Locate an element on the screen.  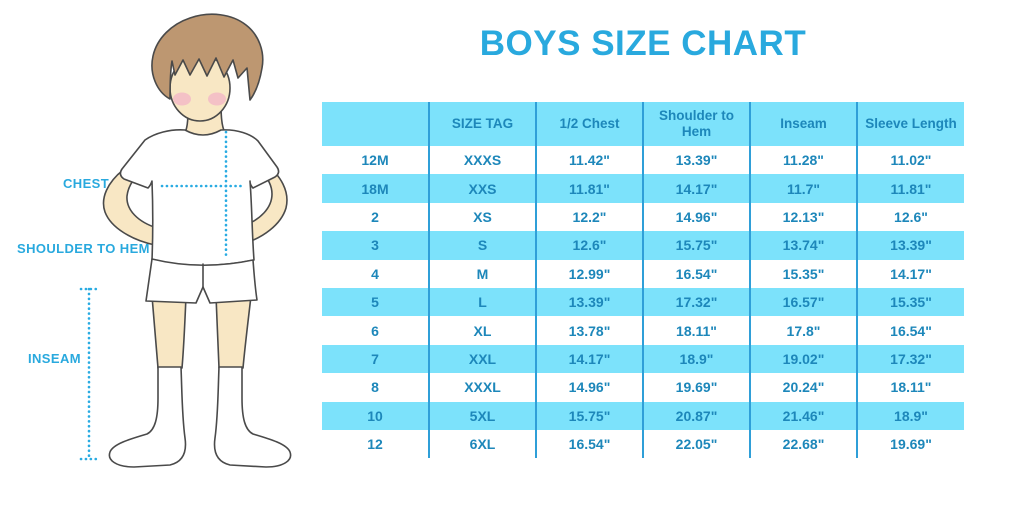
table-cell-age: 10 is located at coordinates (375, 415).